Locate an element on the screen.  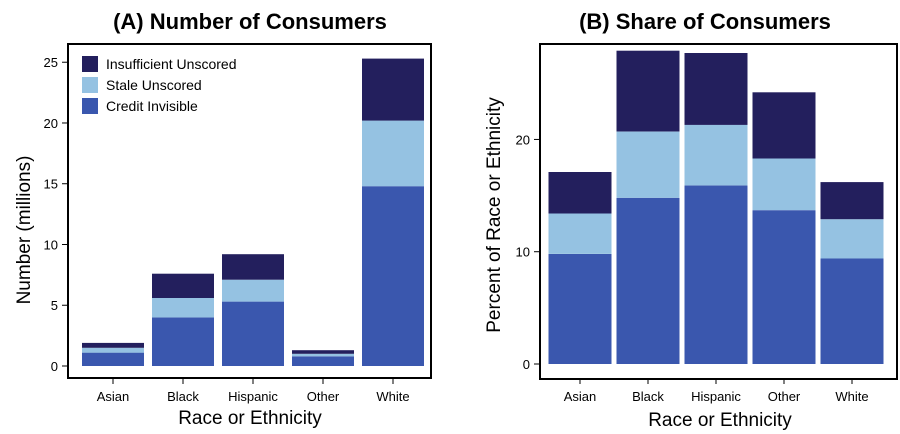
panel-b-bar-asian-credit-invisible is located at coordinates (580, 309).